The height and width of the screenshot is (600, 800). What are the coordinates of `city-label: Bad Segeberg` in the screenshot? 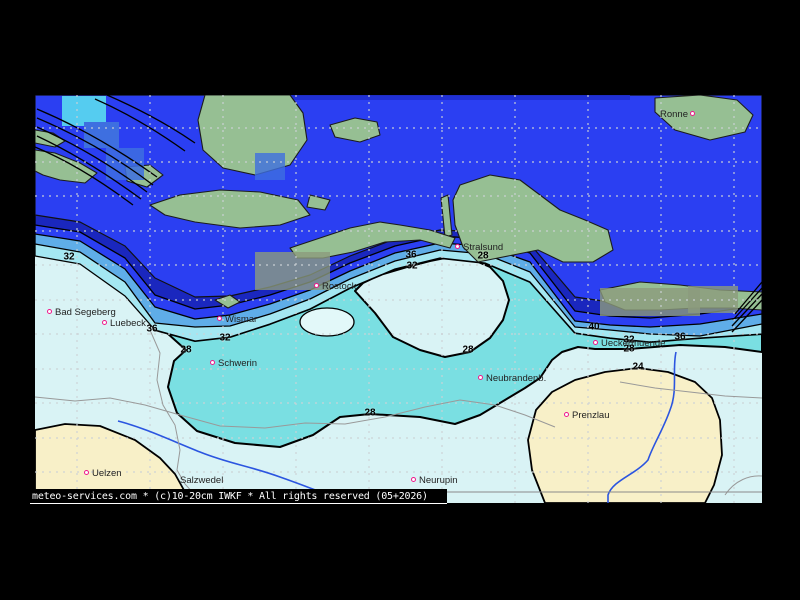 It's located at (85, 312).